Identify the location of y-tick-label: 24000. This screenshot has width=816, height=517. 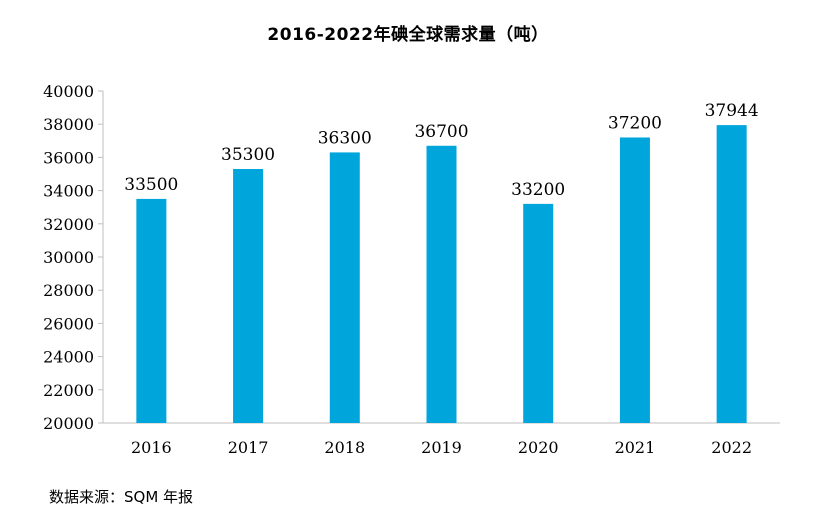
(68, 357).